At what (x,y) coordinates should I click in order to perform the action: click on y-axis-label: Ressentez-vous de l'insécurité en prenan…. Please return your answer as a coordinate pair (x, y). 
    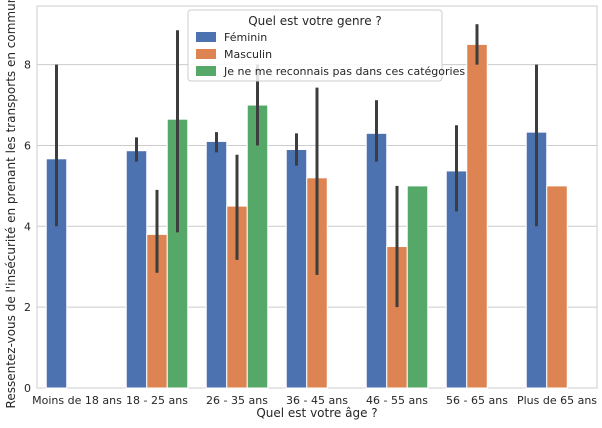
    Looking at the image, I should click on (11, 204).